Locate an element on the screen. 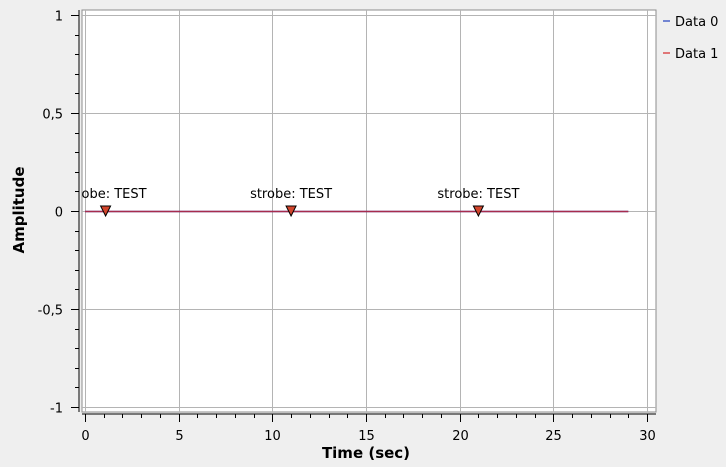 Image resolution: width=726 pixels, height=467 pixels. y-tick-label: 1 is located at coordinates (59, 17).